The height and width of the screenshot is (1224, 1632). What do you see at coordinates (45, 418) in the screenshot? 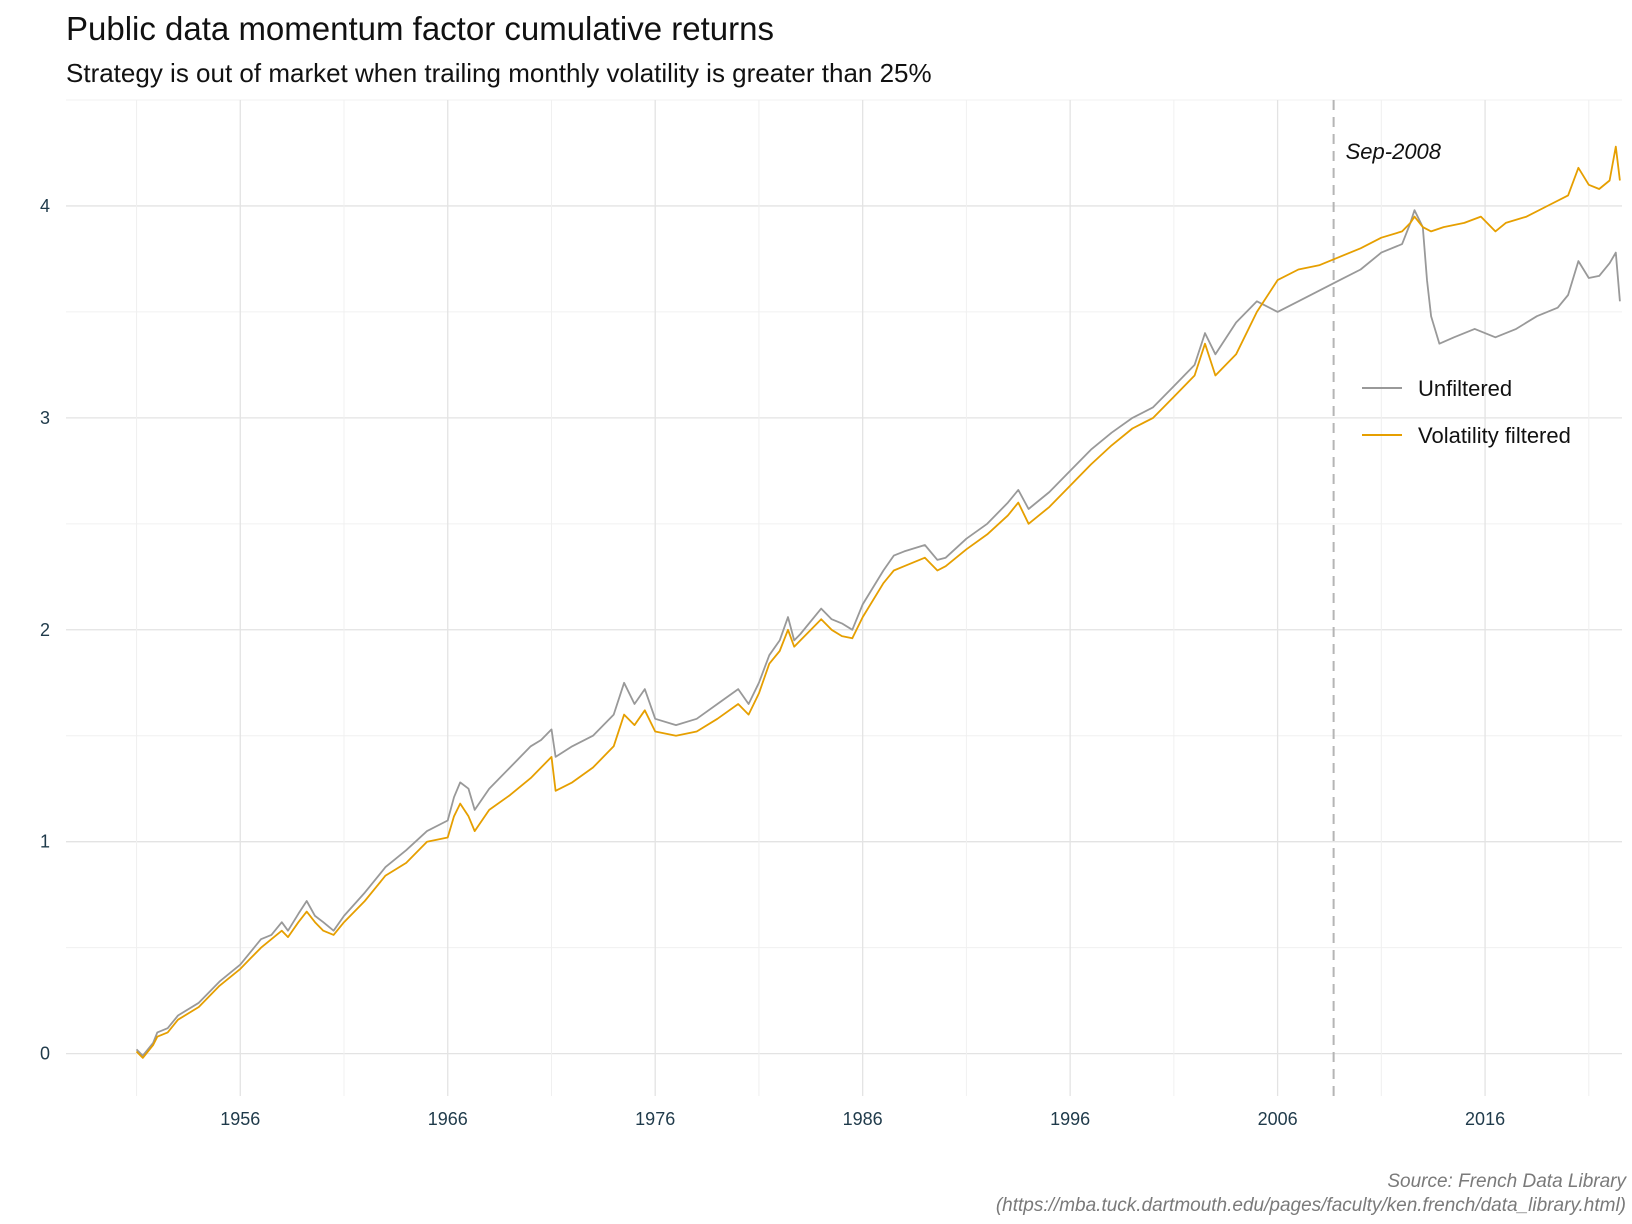
I see `y-tick-label: 3` at bounding box center [45, 418].